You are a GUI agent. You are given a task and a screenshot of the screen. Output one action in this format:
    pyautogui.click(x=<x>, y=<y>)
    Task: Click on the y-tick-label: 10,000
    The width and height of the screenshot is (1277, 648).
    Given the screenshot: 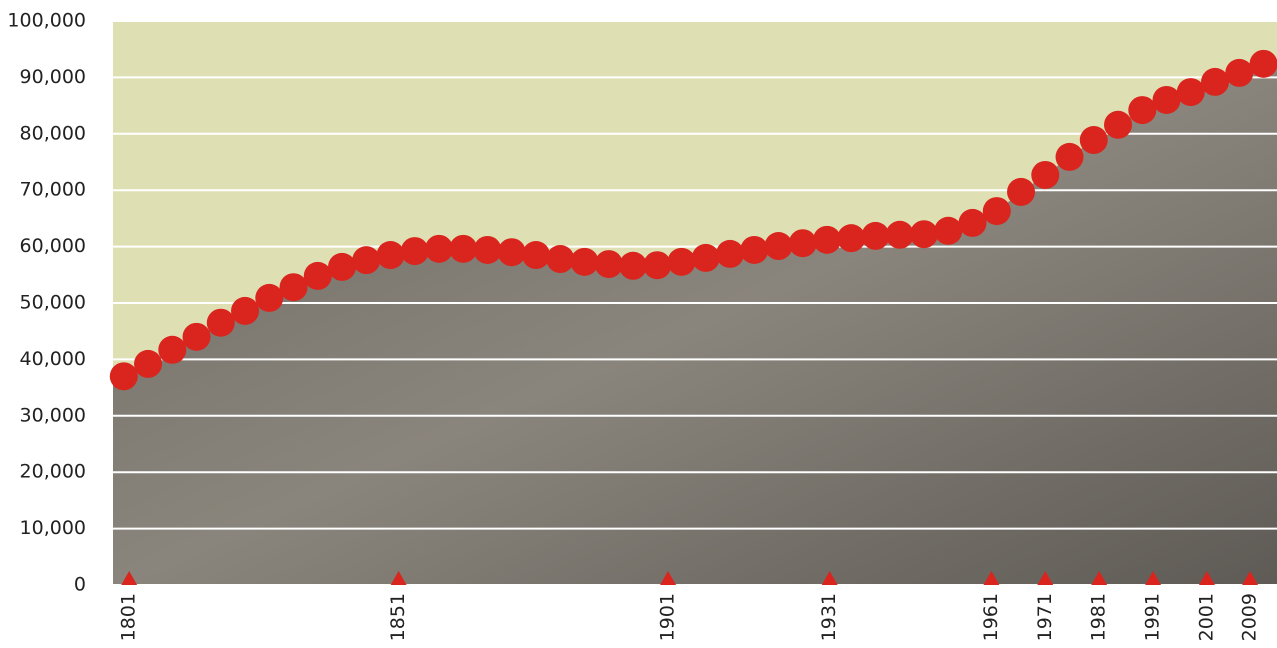 What is the action you would take?
    pyautogui.click(x=53, y=528)
    